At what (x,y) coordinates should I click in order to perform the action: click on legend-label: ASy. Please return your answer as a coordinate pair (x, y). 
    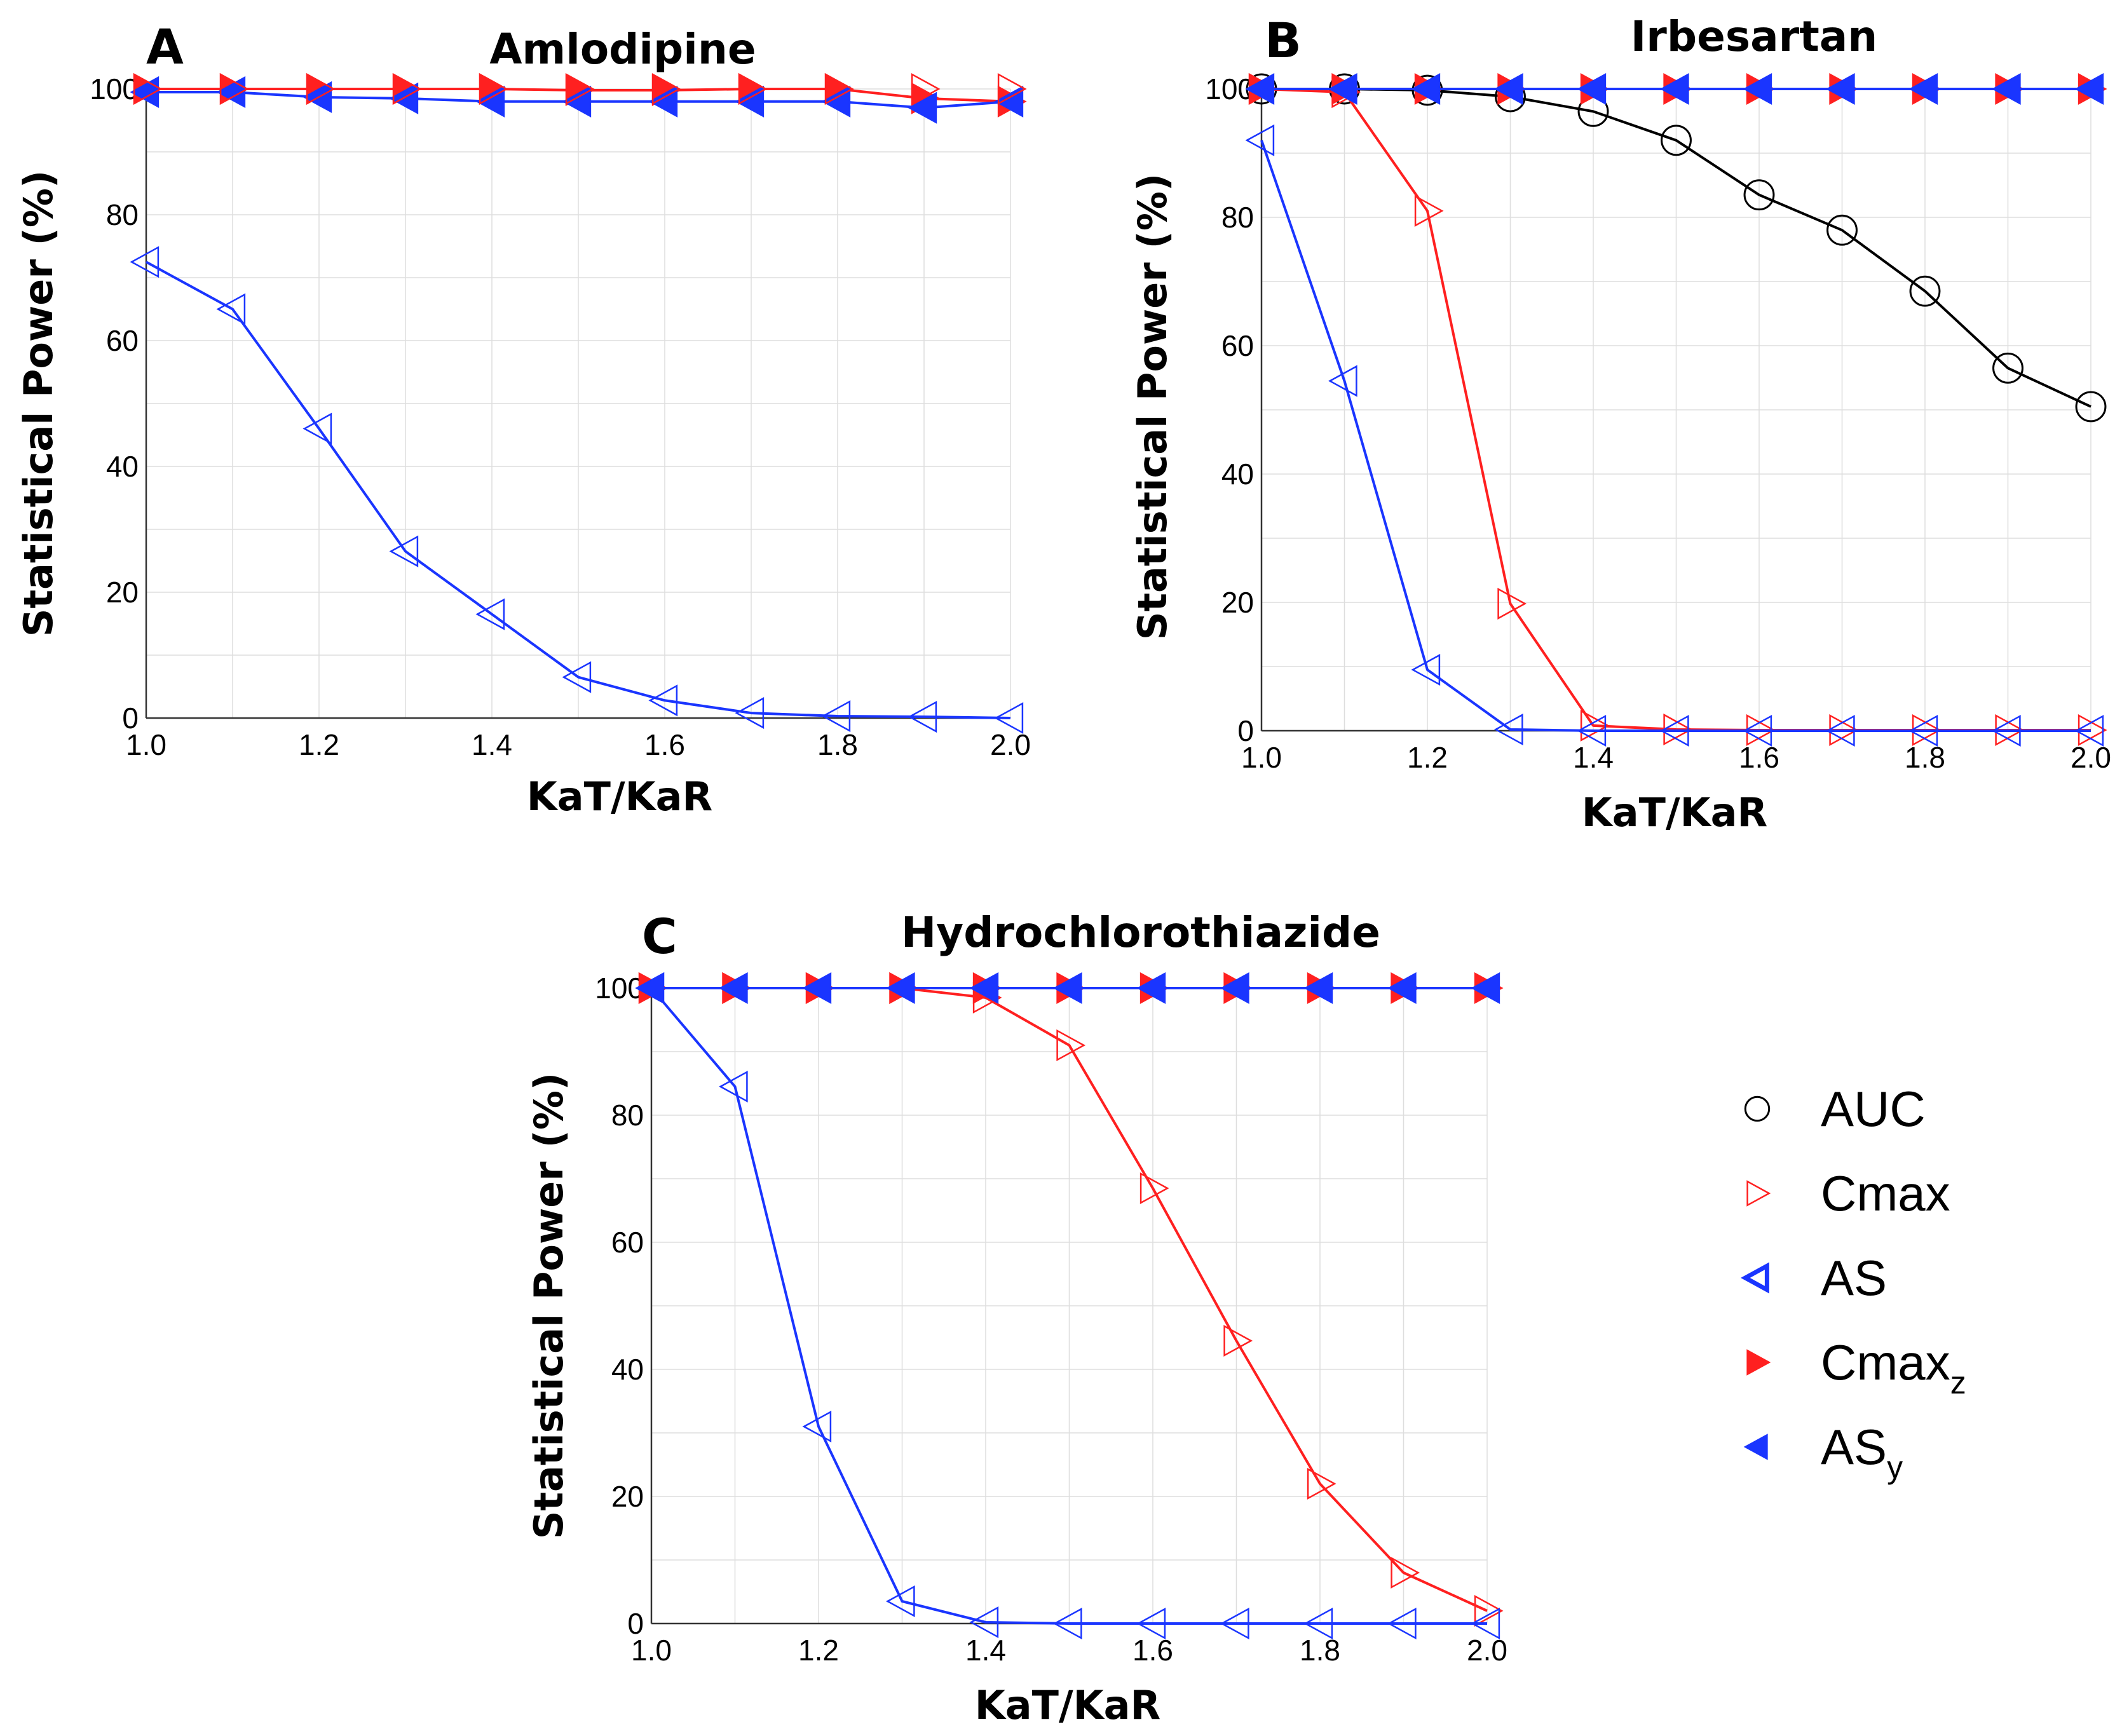
    Looking at the image, I should click on (1862, 1452).